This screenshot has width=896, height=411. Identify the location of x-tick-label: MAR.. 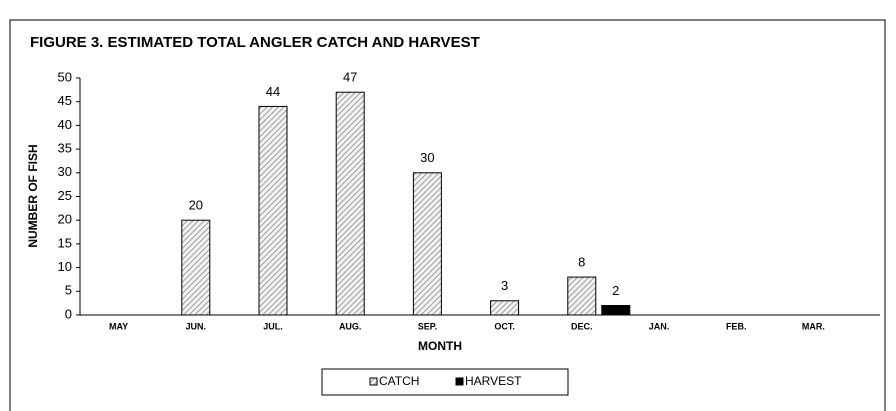
(813, 326).